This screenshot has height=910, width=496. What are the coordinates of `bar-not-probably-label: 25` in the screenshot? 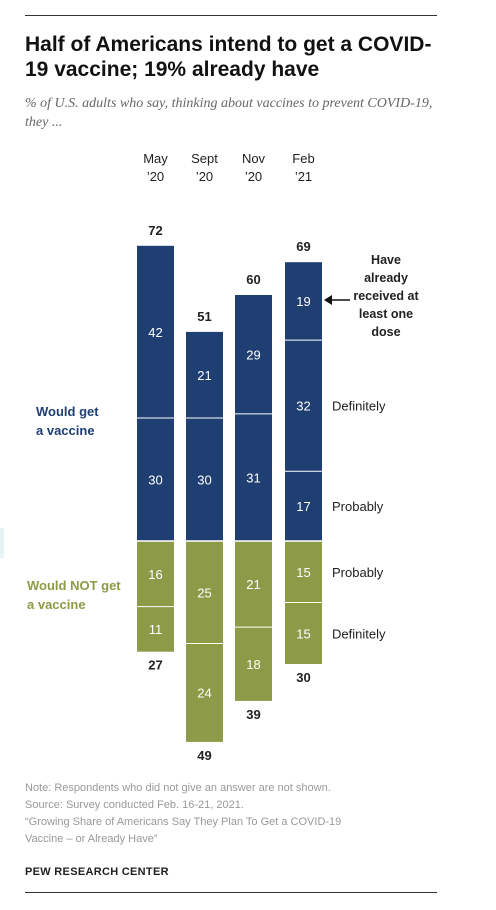 It's located at (204, 592).